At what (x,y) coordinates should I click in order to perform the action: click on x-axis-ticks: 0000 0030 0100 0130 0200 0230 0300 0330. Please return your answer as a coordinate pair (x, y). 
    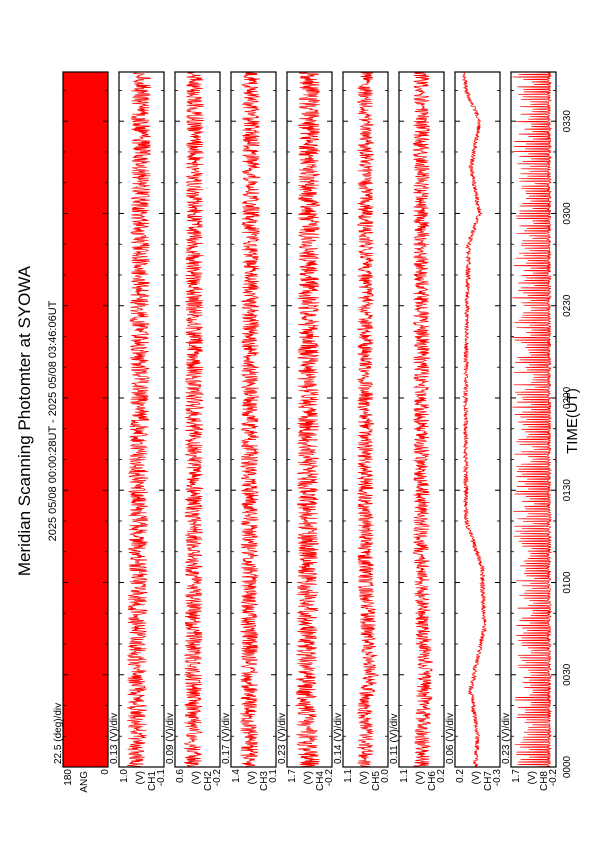
    Looking at the image, I should click on (567, 444).